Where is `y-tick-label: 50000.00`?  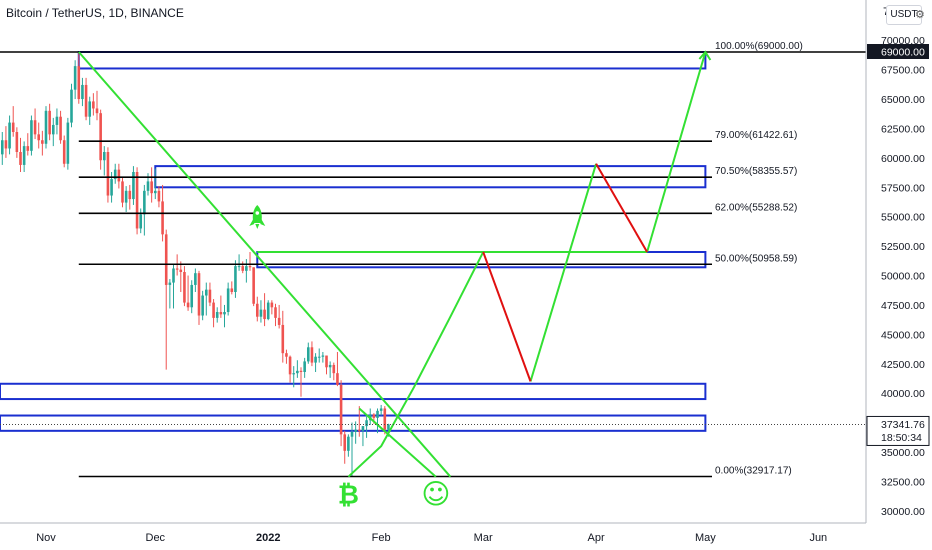
y-tick-label: 50000.00 is located at coordinates (903, 277).